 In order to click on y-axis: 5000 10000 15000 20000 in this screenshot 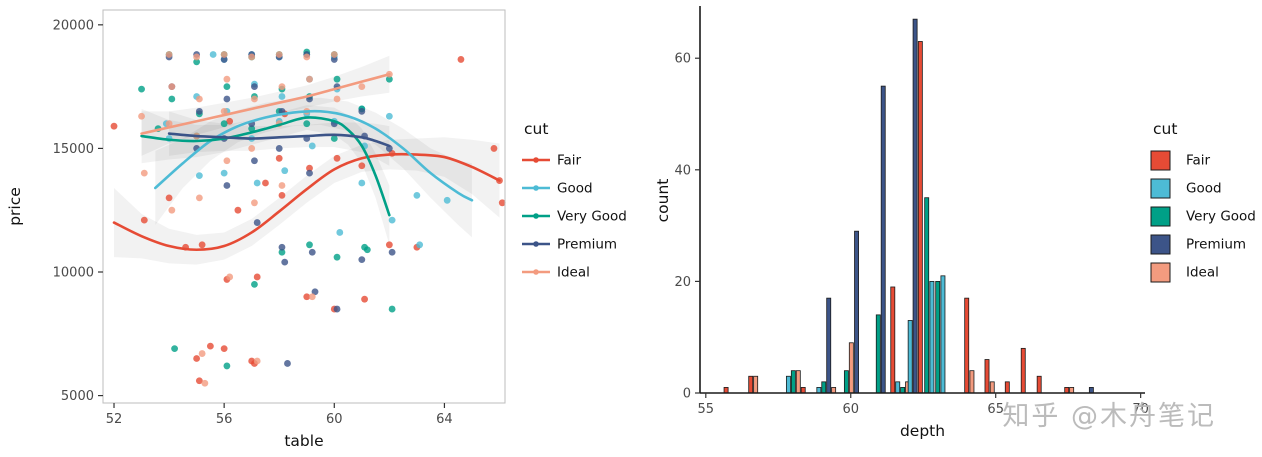, I will do `click(78, 211)`.